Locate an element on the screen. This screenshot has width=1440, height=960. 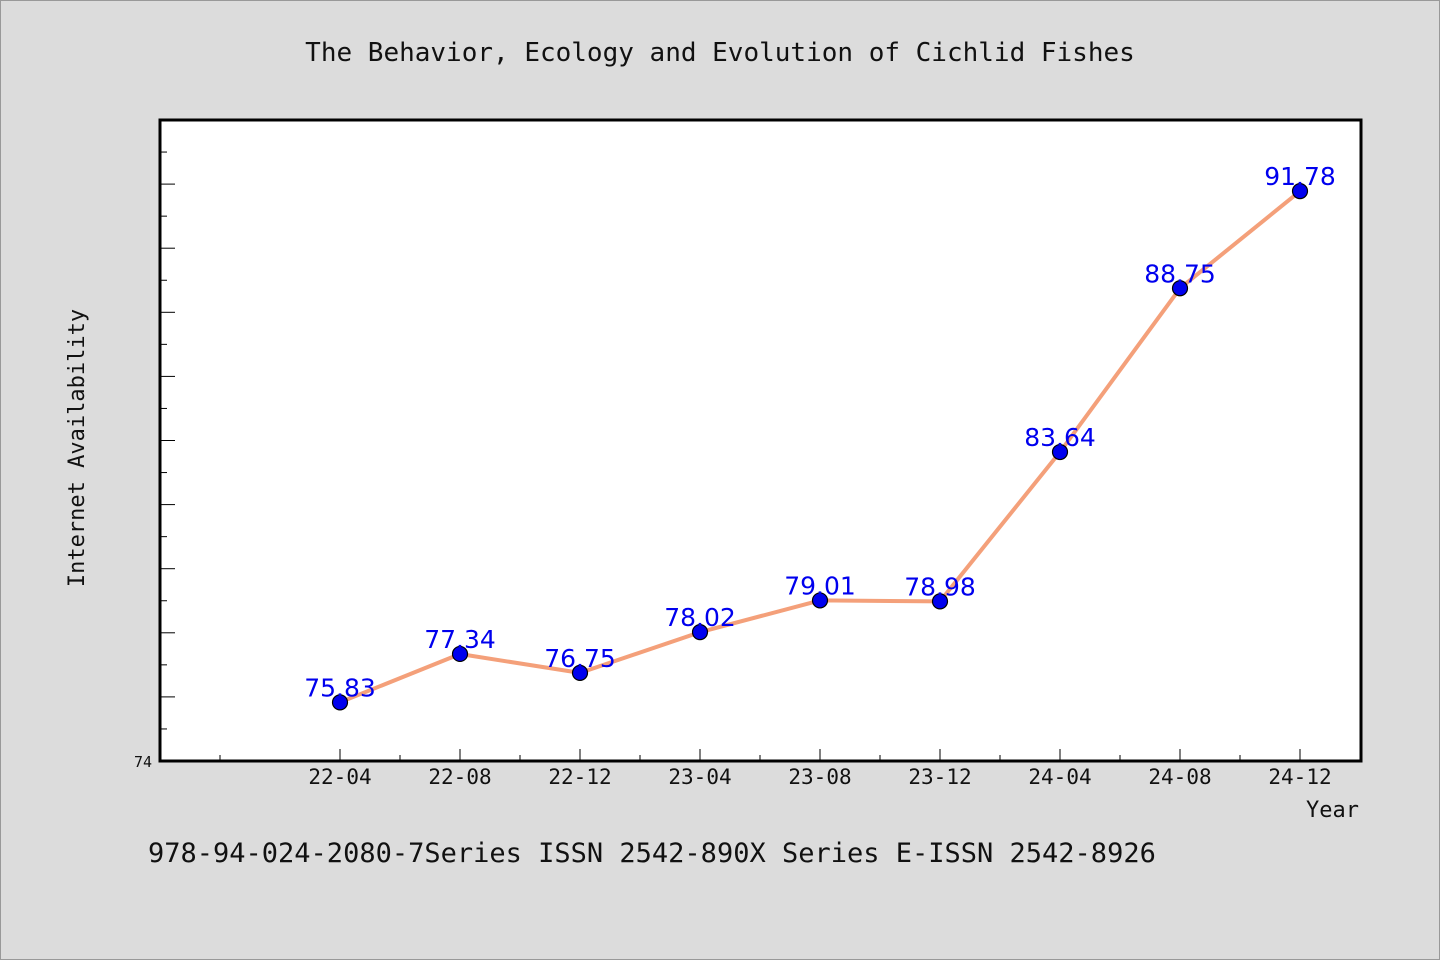
x-tick-label: 24-08 is located at coordinates (1179, 777).